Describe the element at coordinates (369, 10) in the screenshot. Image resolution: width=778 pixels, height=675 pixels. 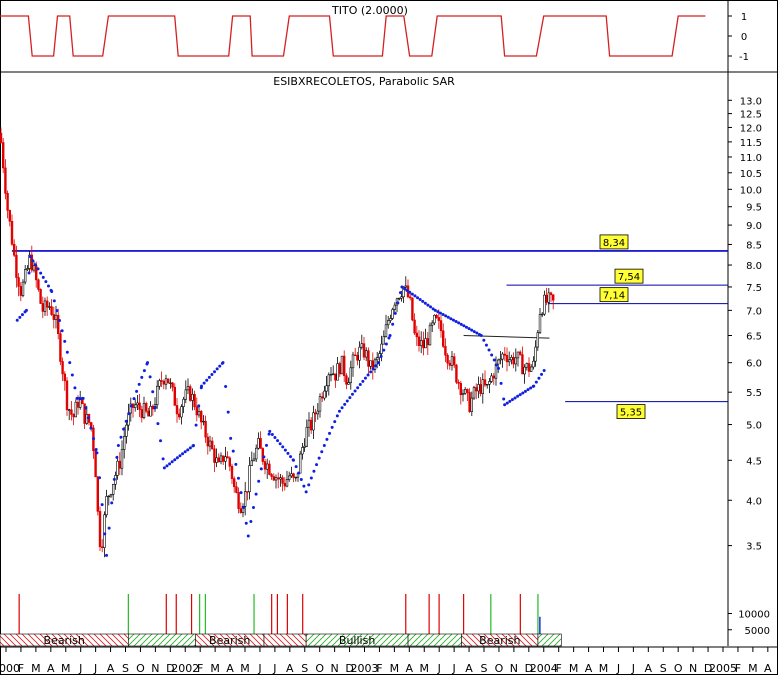
I see `tito-title: TITO (2.0000)` at that location.